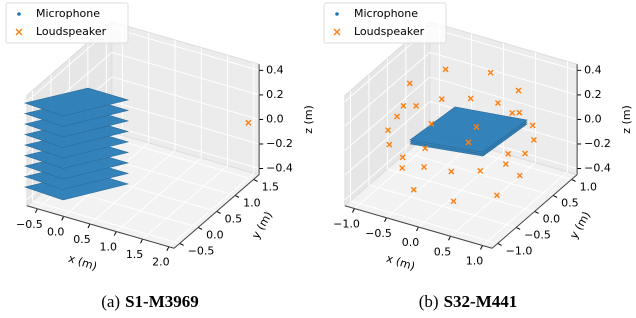 Image resolution: width=636 pixels, height=318 pixels. I want to click on caption-label: (b), so click(429, 301).